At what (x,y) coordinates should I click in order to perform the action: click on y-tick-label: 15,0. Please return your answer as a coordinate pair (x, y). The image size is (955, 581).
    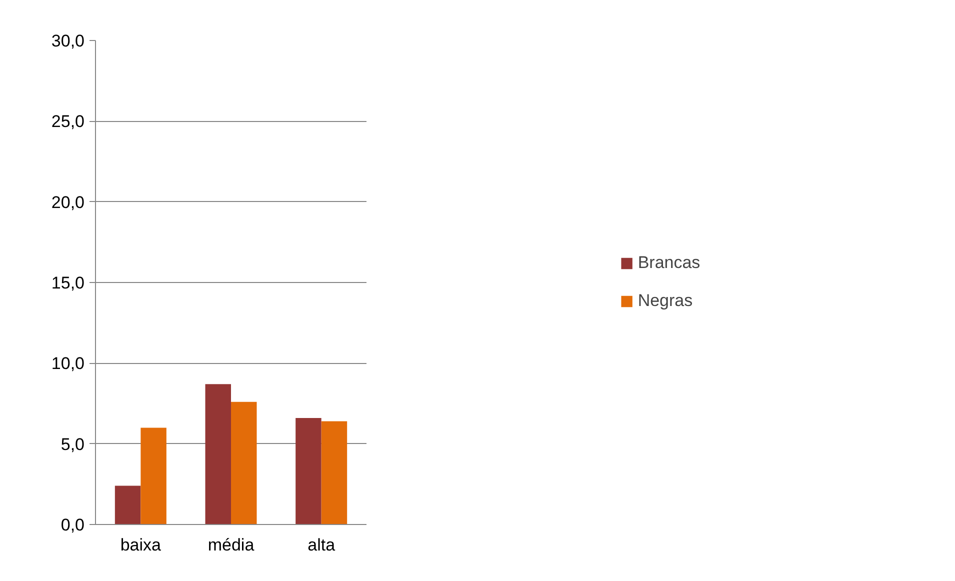
    Looking at the image, I should click on (68, 283).